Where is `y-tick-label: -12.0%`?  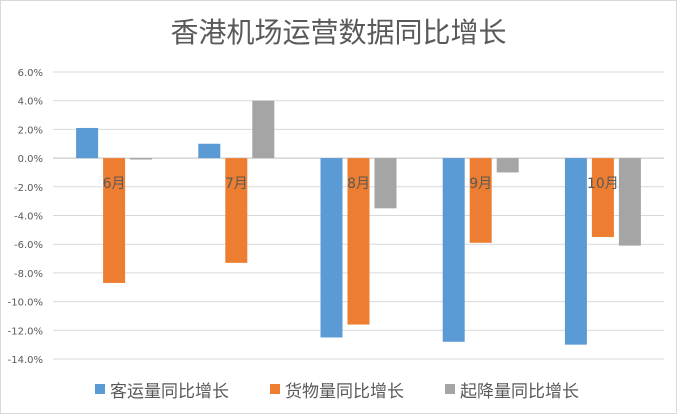 y-tick-label: -12.0% is located at coordinates (25, 331).